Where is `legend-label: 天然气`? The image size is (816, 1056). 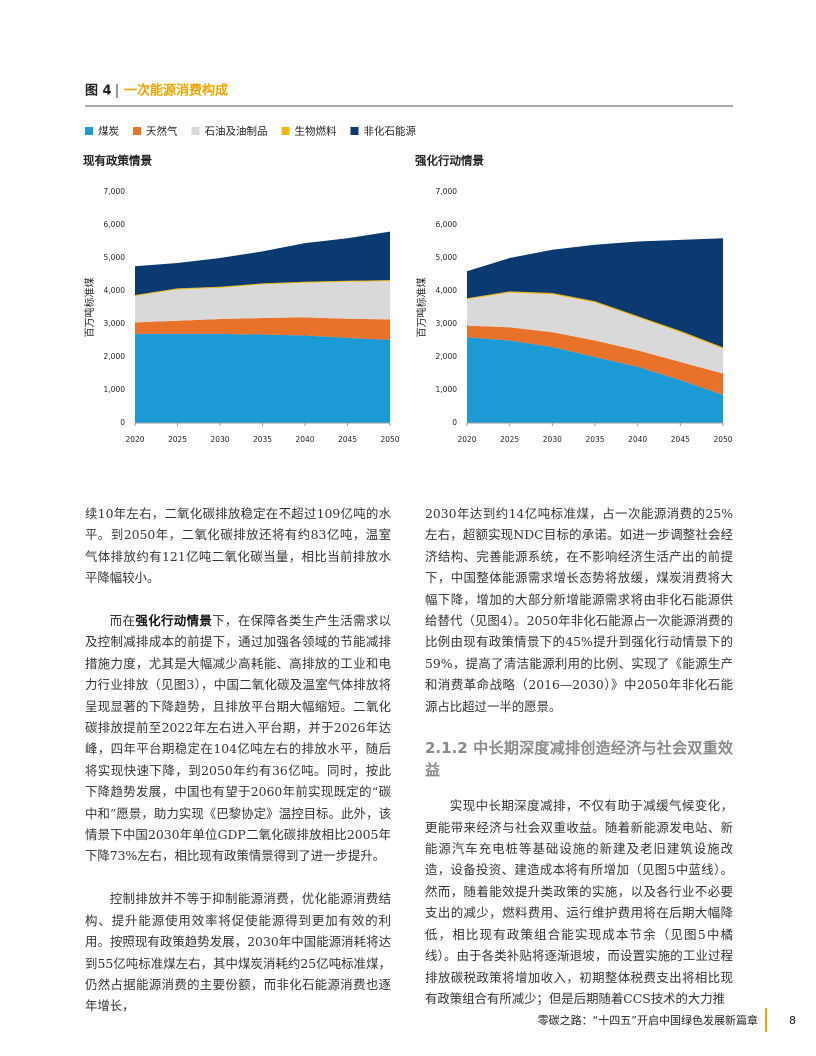 legend-label: 天然气 is located at coordinates (162, 131).